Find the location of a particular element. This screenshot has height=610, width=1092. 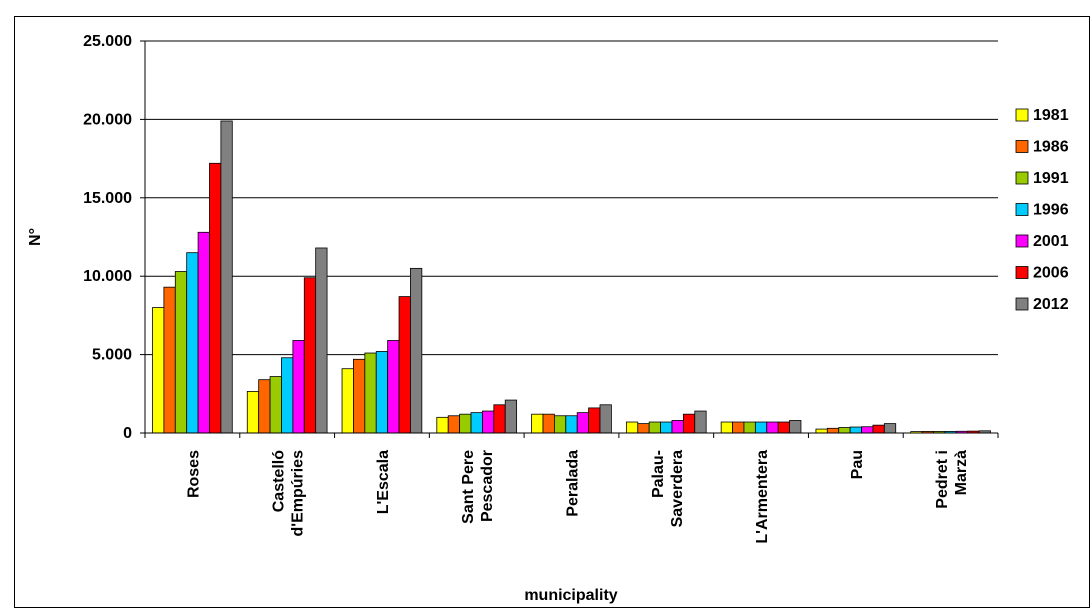

legend-item-1986: 1986 is located at coordinates (1042, 147).